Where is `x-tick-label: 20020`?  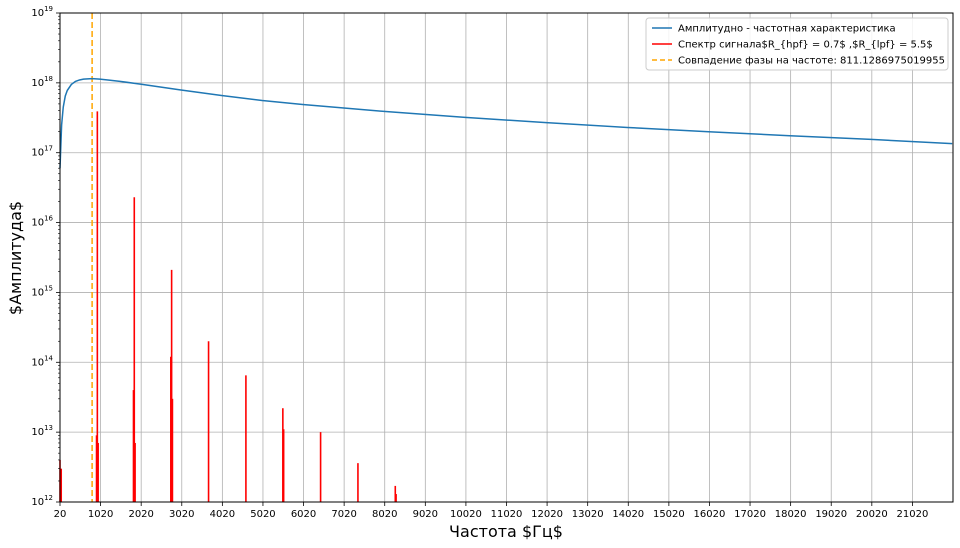 x-tick-label: 20020 is located at coordinates (872, 514).